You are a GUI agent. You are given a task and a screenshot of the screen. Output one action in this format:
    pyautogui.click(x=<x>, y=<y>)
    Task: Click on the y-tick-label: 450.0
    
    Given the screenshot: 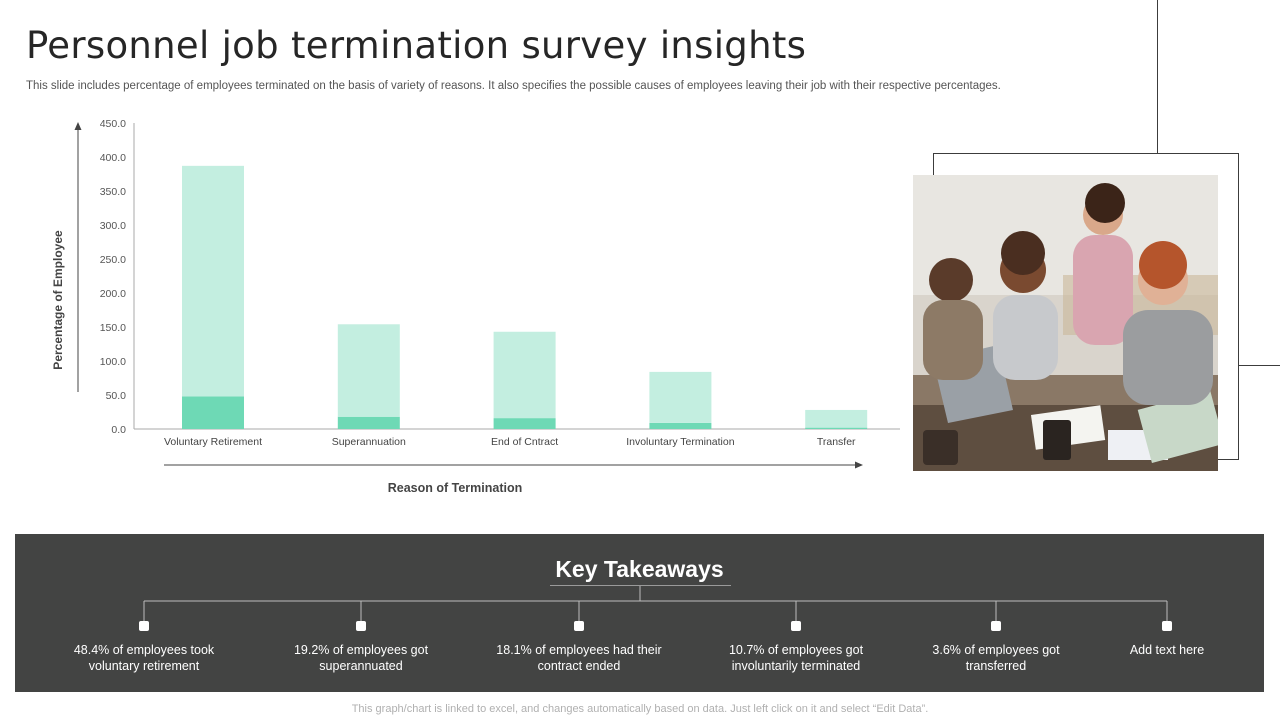 What is the action you would take?
    pyautogui.click(x=113, y=124)
    